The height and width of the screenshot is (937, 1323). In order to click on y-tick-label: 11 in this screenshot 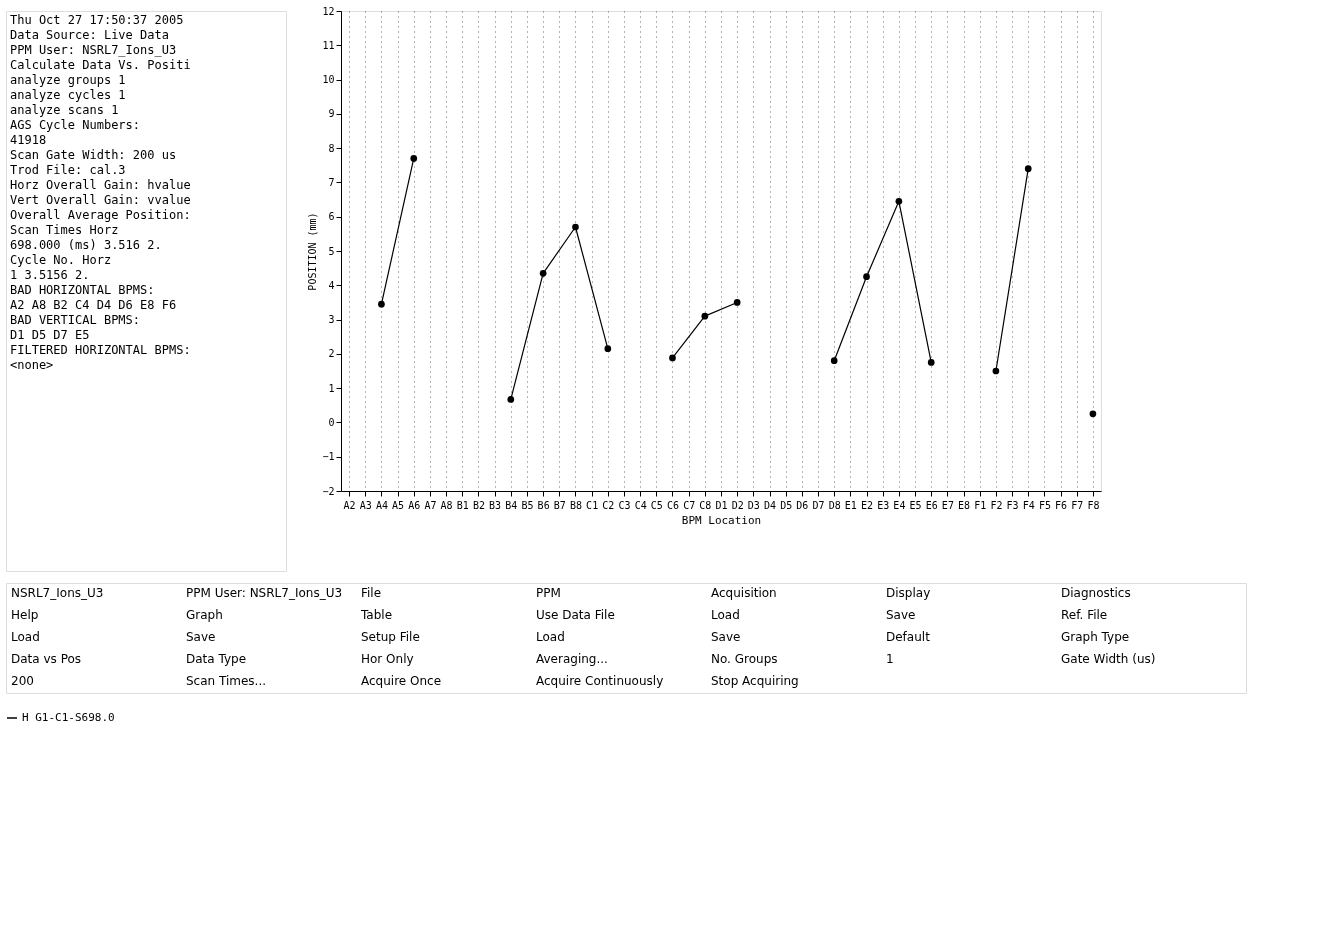, I will do `click(328, 45)`.